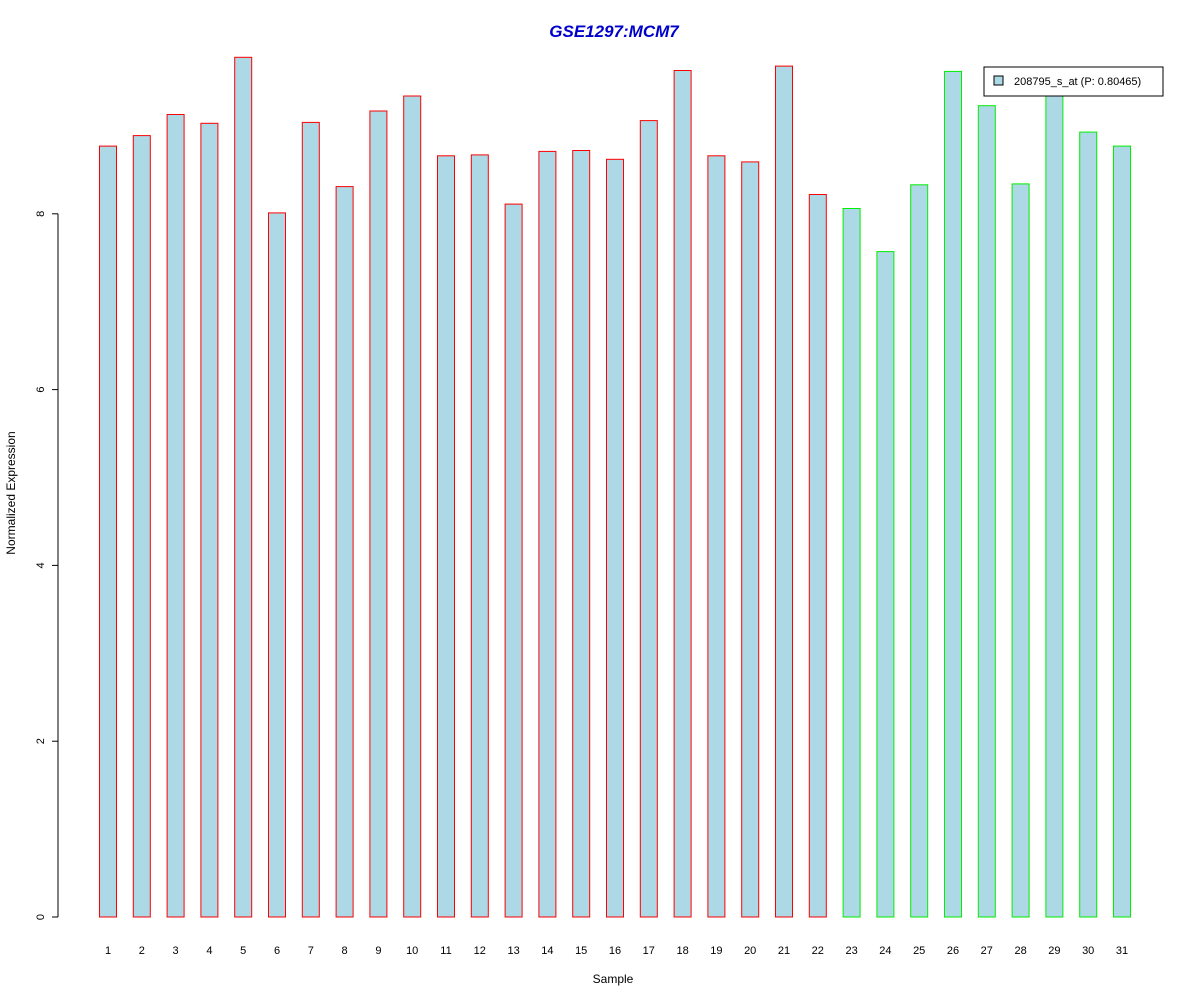  Describe the element at coordinates (41, 741) in the screenshot. I see `y-tick-label: 2` at that location.